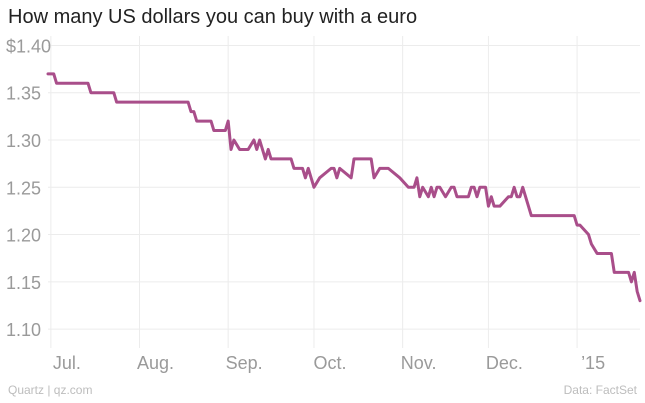  I want to click on x-tick-label: Oct., so click(329, 363).